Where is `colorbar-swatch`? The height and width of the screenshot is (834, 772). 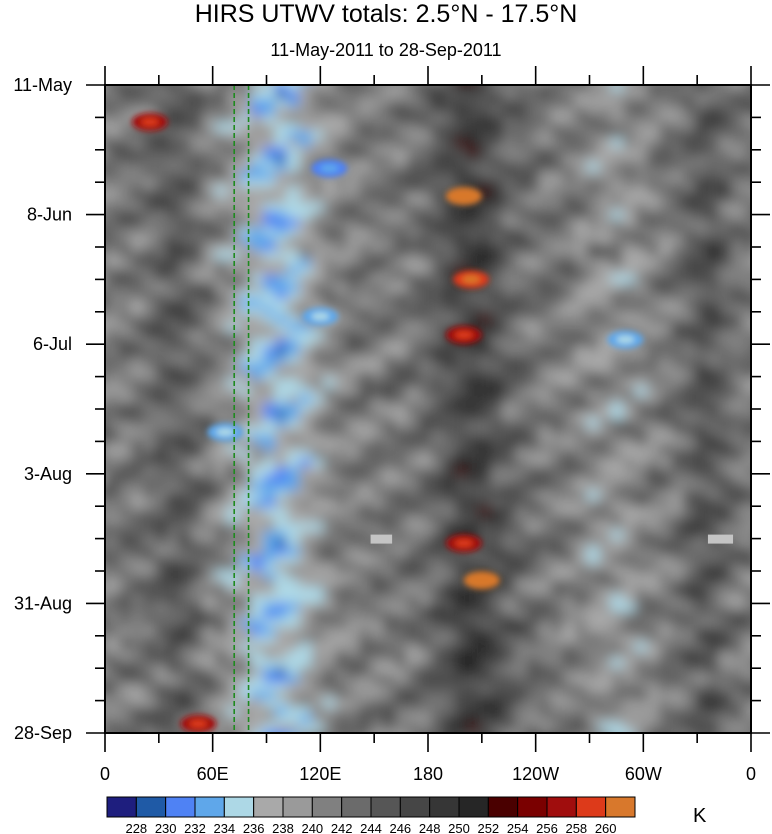 colorbar-swatch is located at coordinates (268, 807).